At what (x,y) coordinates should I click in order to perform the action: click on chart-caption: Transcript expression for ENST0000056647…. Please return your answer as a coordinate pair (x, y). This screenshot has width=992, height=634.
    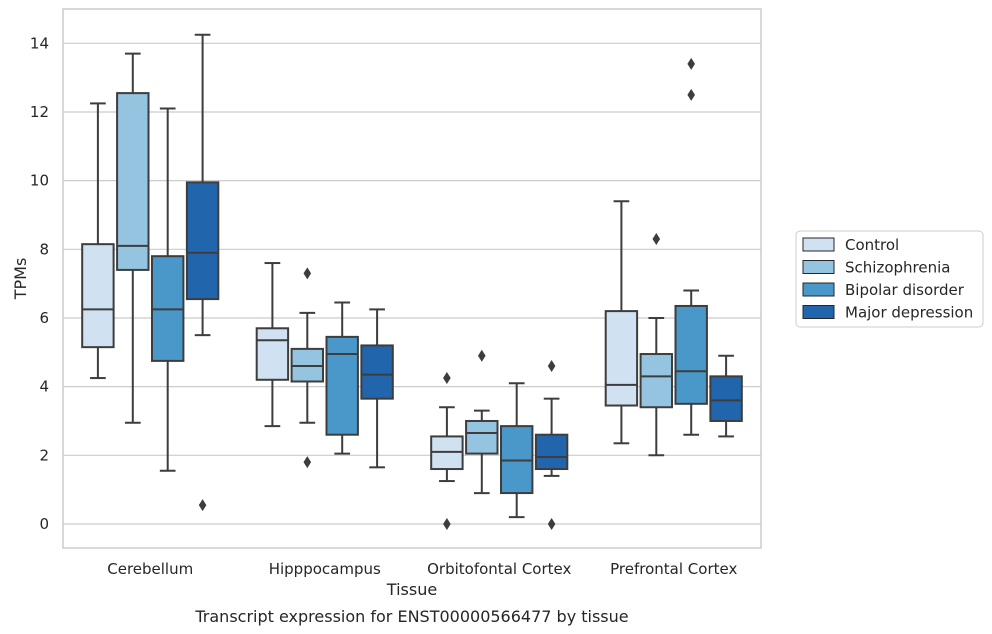
    Looking at the image, I should click on (411, 616).